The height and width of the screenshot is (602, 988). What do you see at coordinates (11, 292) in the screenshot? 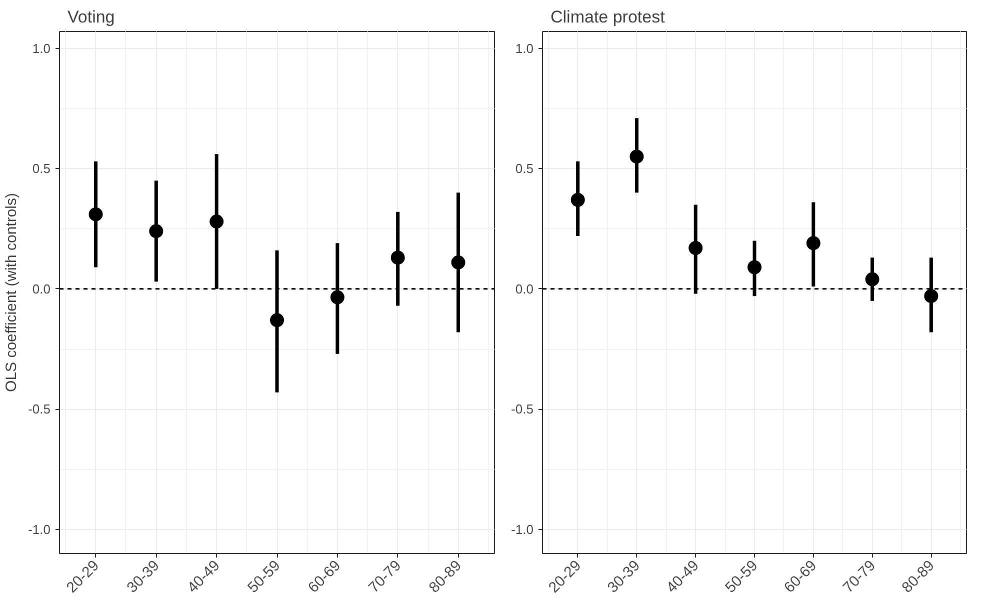
I see `y-axis-title: OLS coefficient (with controls)` at bounding box center [11, 292].